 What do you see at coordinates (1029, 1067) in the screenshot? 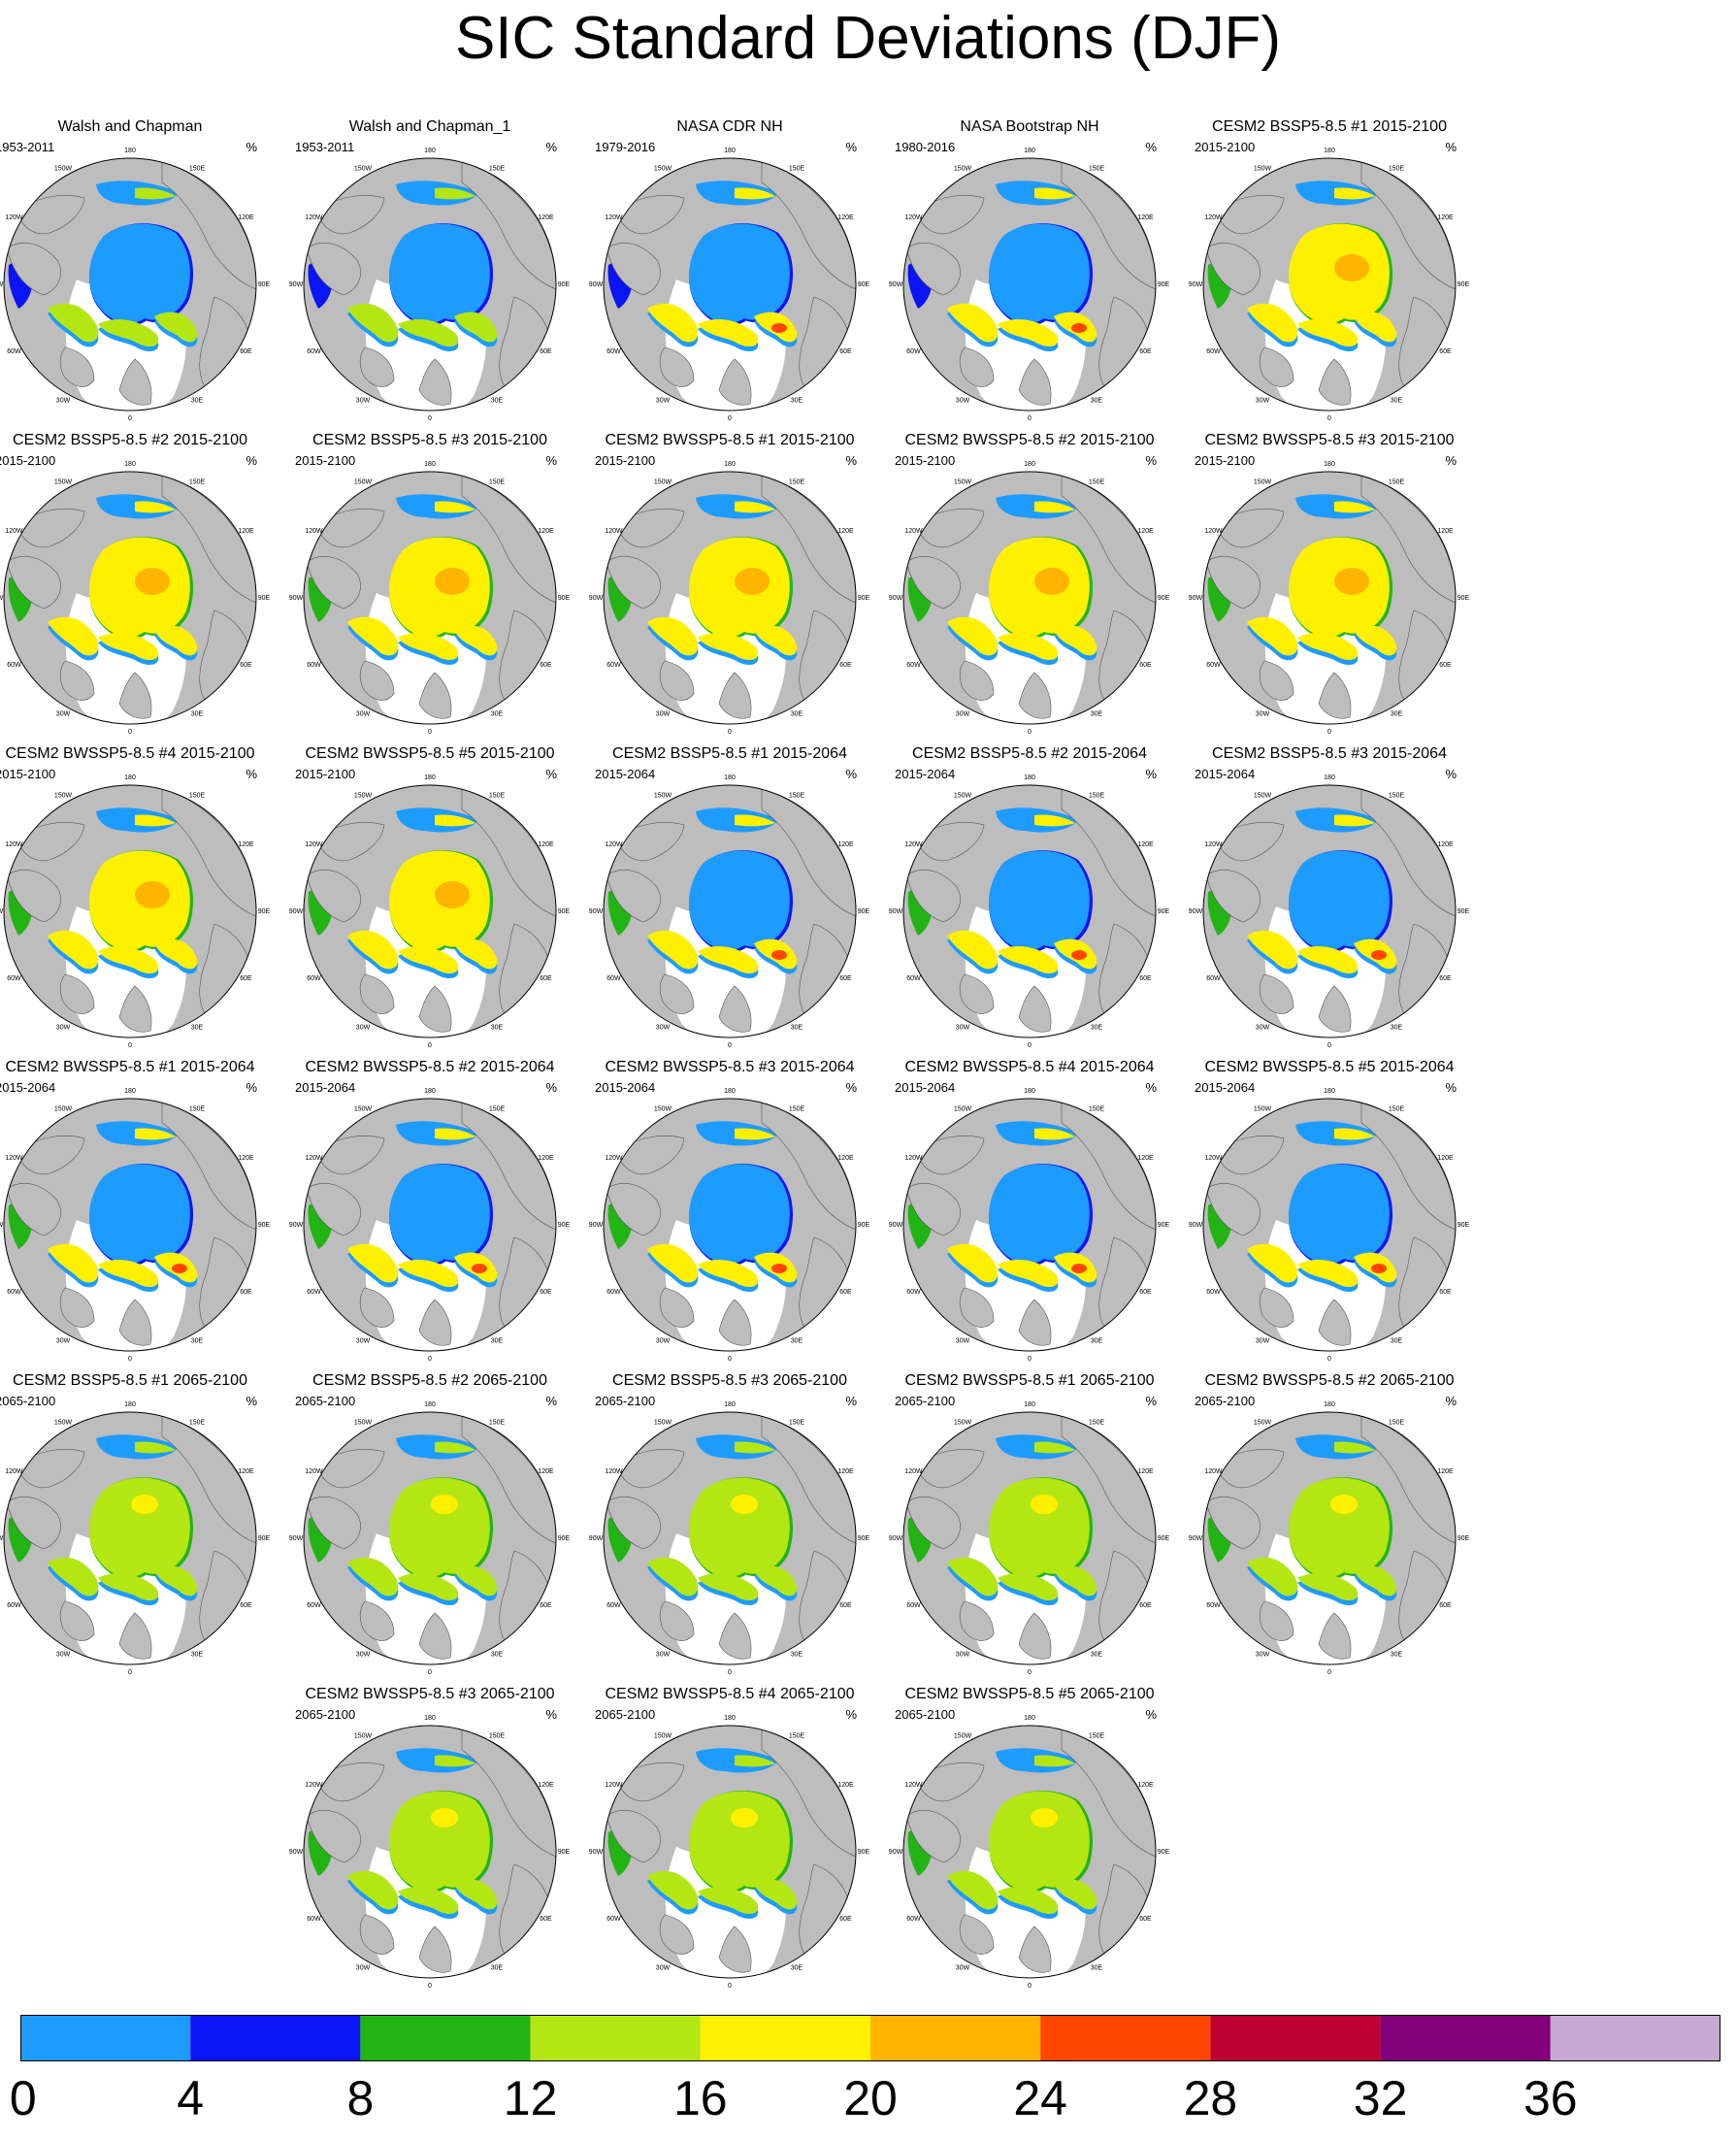
I see `panel-title: CESM2 BWSSP5-8.5 #4 2015-2064` at bounding box center [1029, 1067].